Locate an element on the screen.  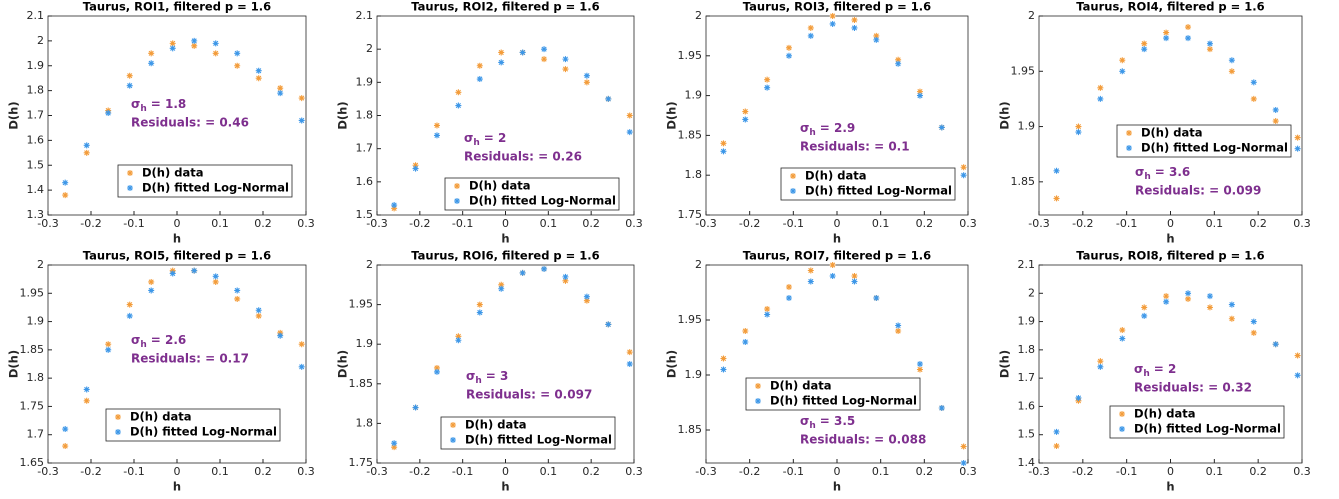
chart-title: Taurus, ROI7, filtered p = 1.6 is located at coordinates (837, 256).